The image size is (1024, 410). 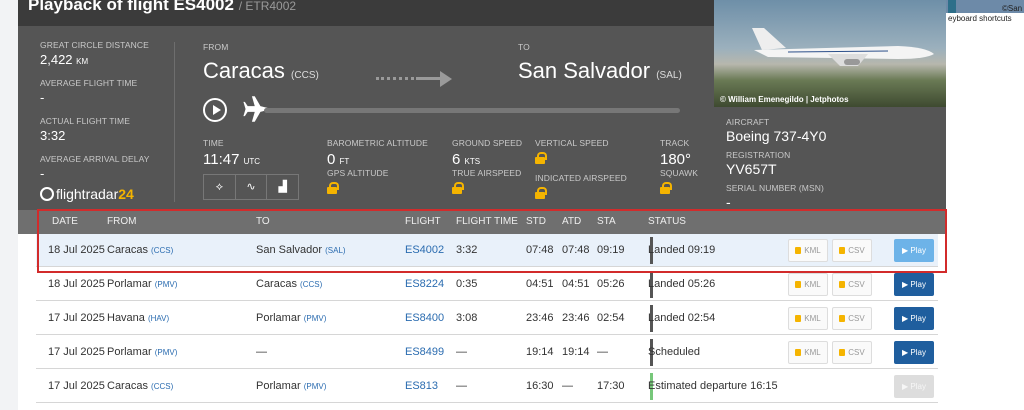 What do you see at coordinates (9, 205) in the screenshot?
I see `page-background-left` at bounding box center [9, 205].